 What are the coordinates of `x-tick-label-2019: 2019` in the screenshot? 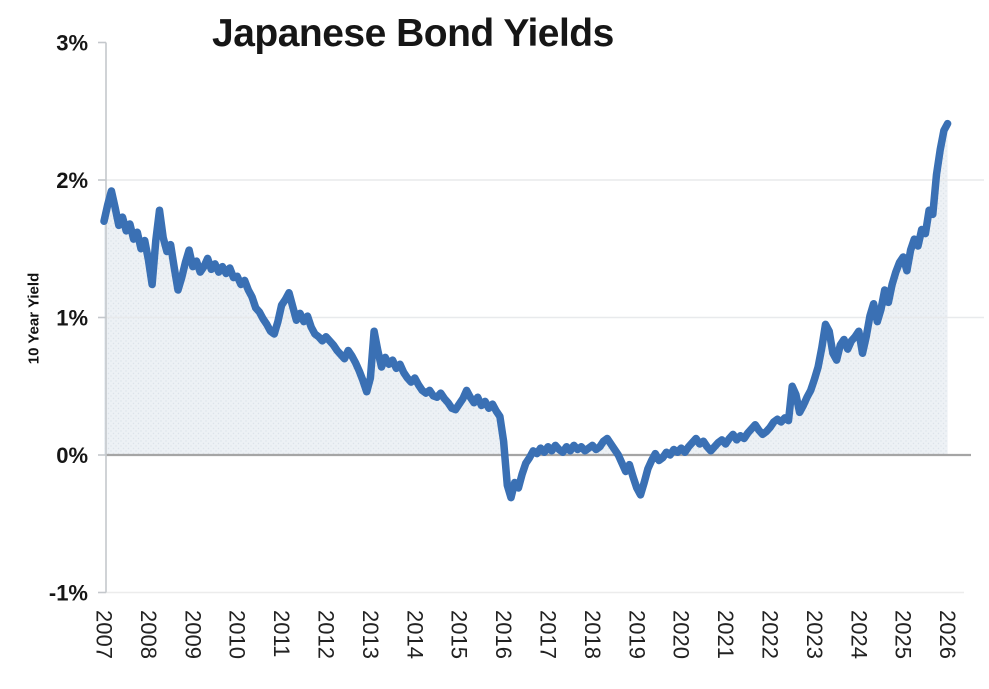 It's located at (636, 634).